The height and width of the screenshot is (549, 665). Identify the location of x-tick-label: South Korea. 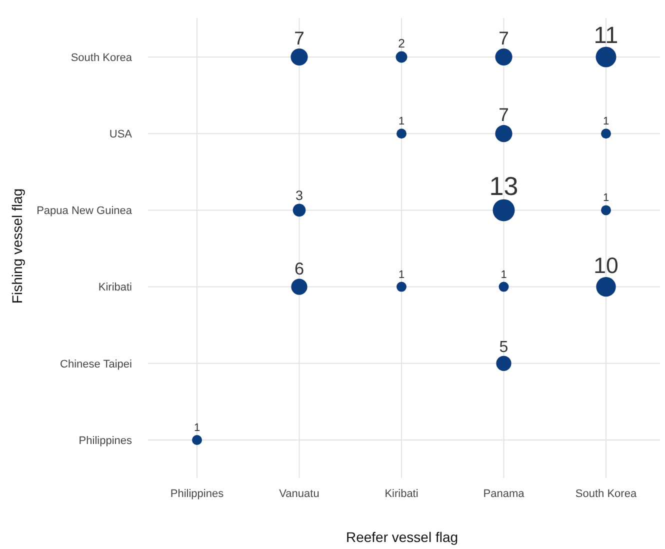
(606, 494).